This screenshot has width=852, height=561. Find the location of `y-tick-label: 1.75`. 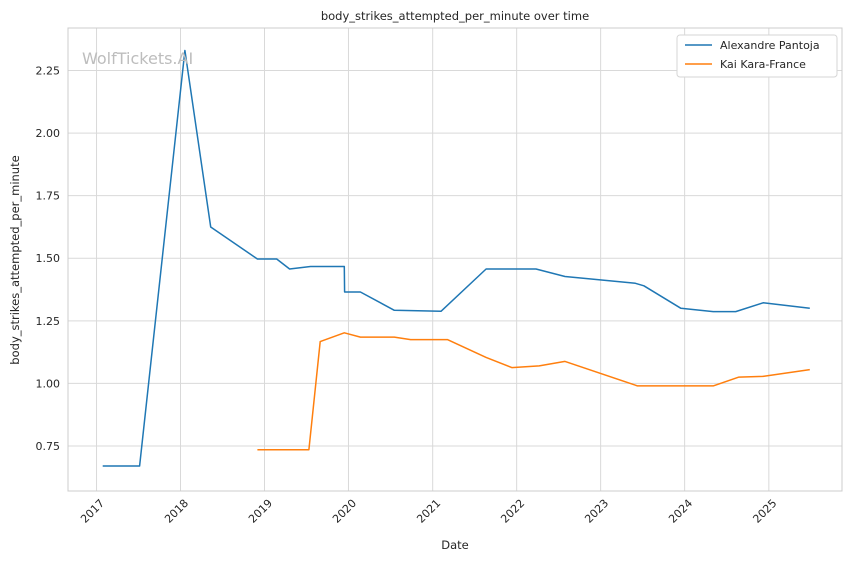

y-tick-label: 1.75 is located at coordinates (48, 196).